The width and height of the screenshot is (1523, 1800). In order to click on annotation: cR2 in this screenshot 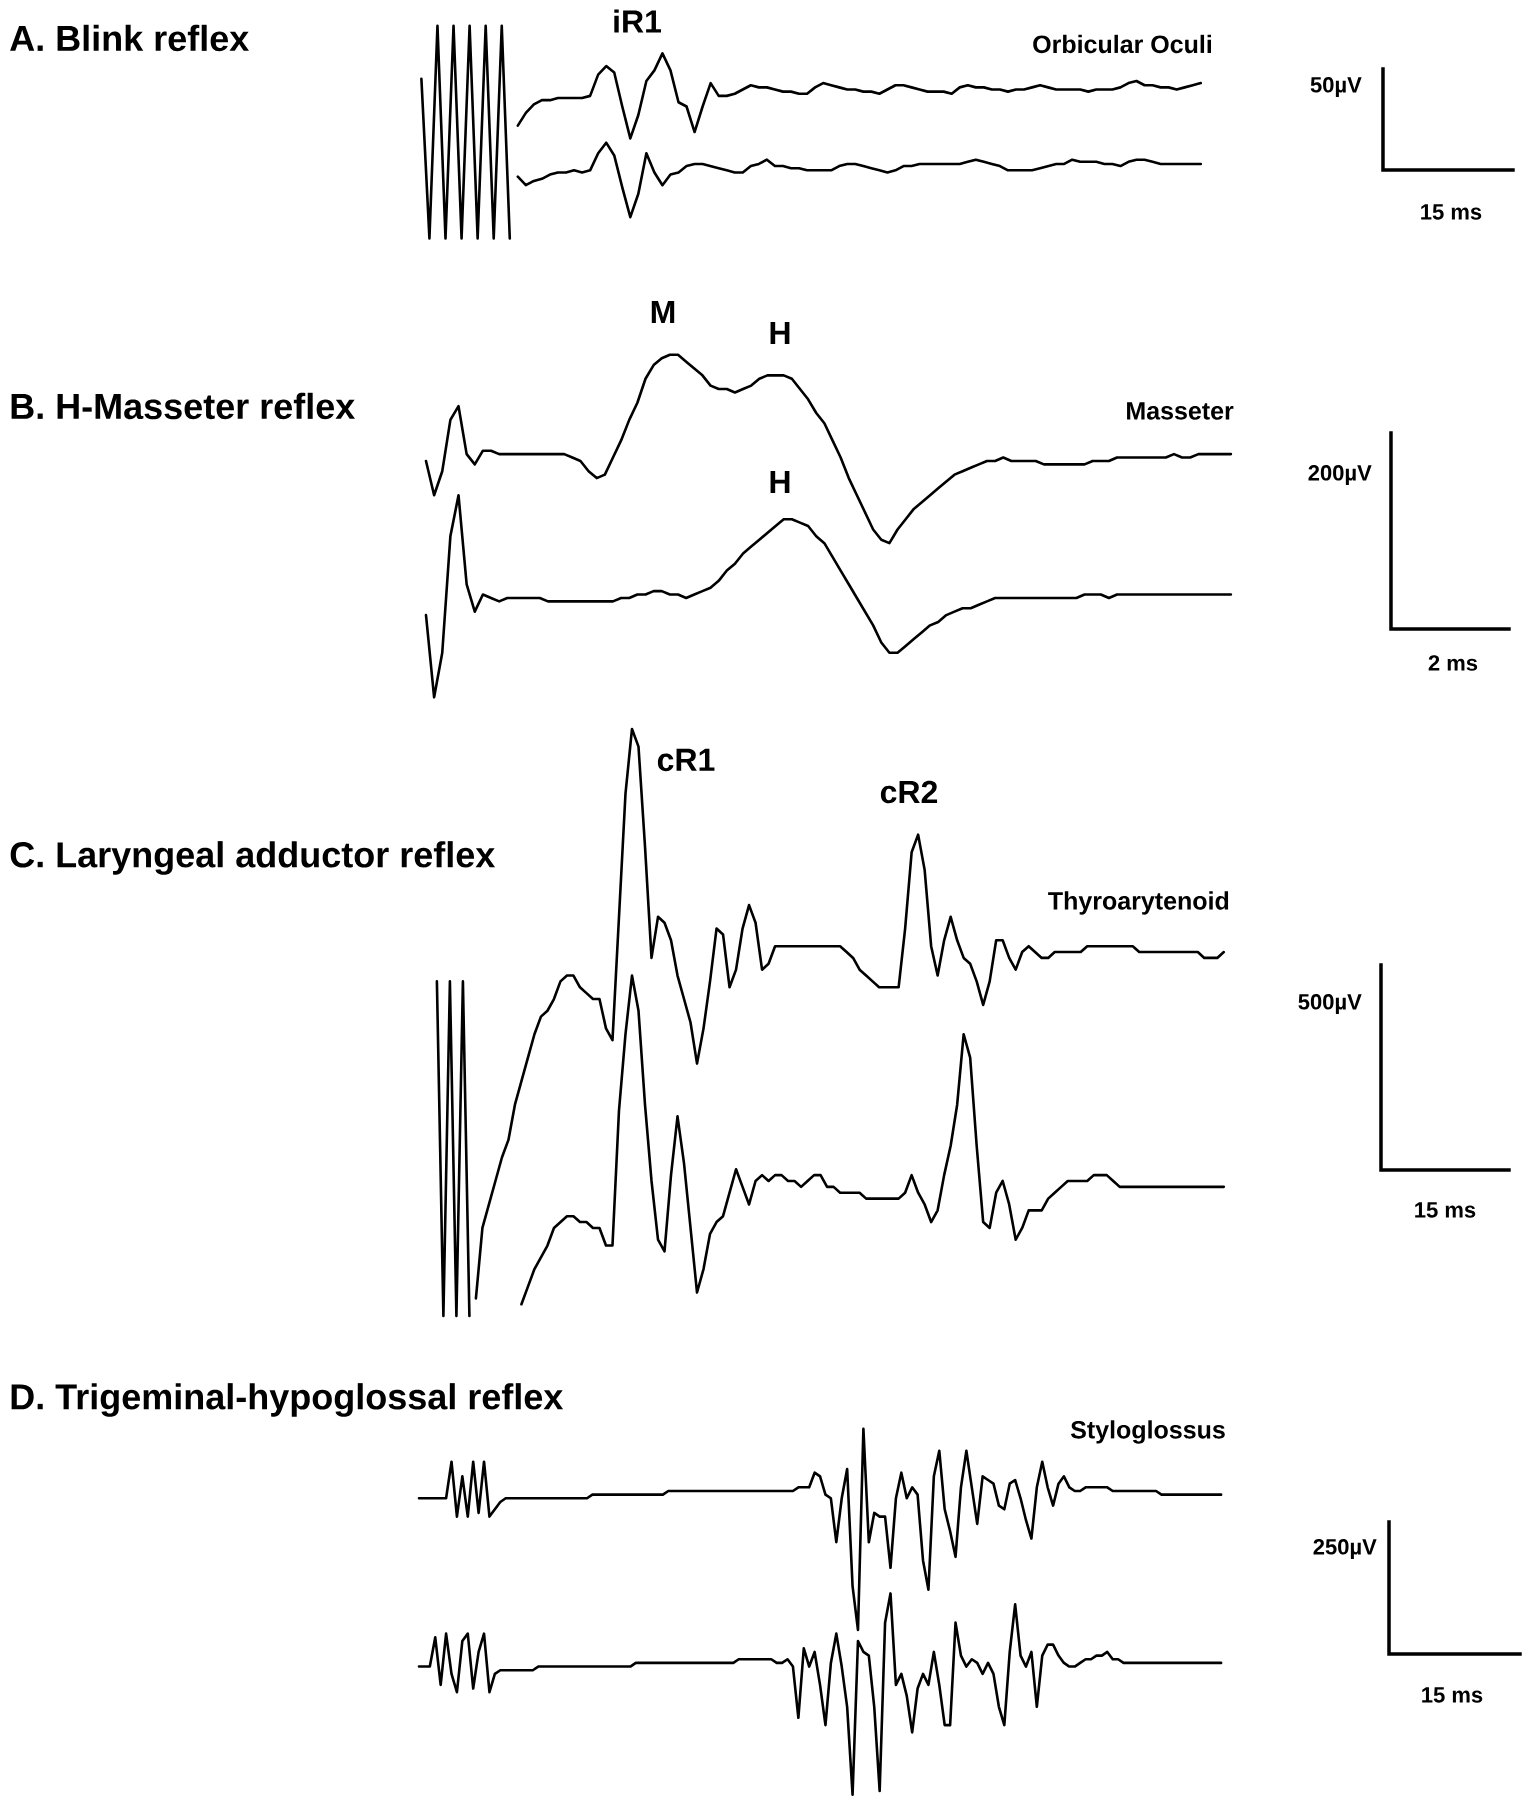, I will do `click(909, 792)`.